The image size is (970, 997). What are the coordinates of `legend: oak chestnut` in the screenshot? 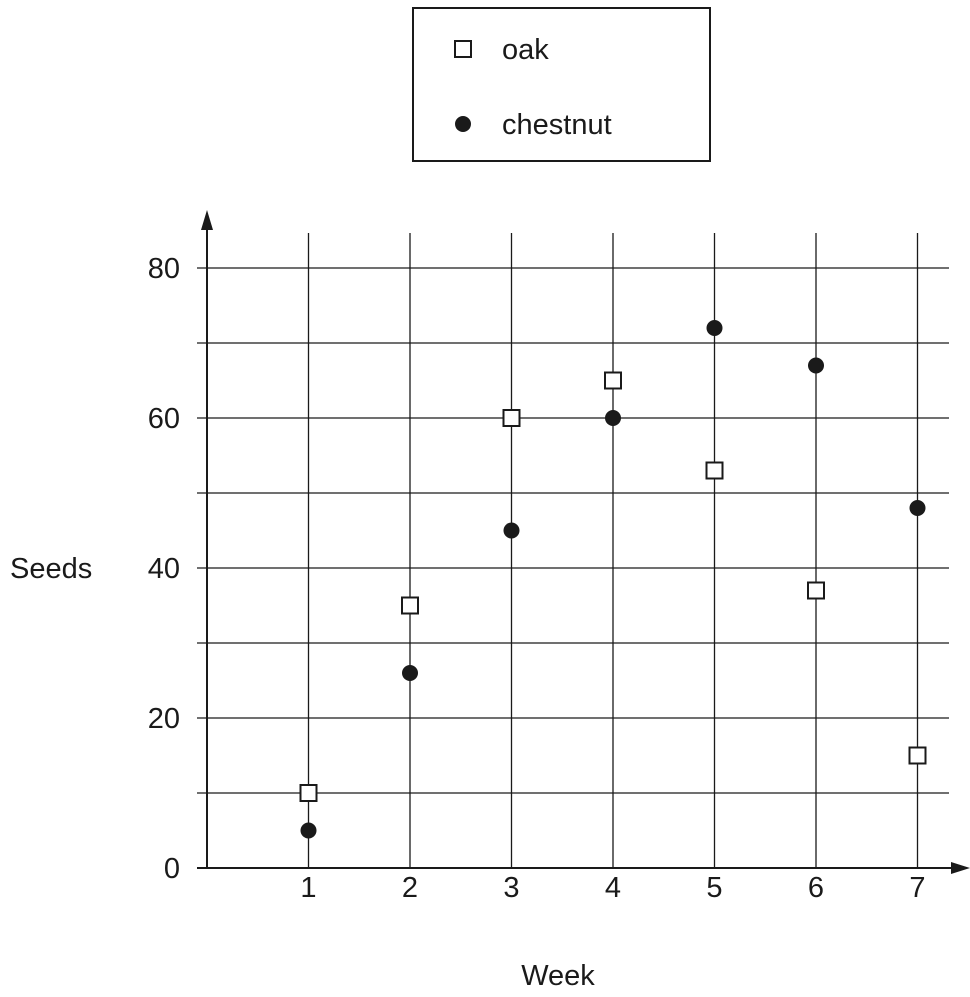 It's located at (561, 84).